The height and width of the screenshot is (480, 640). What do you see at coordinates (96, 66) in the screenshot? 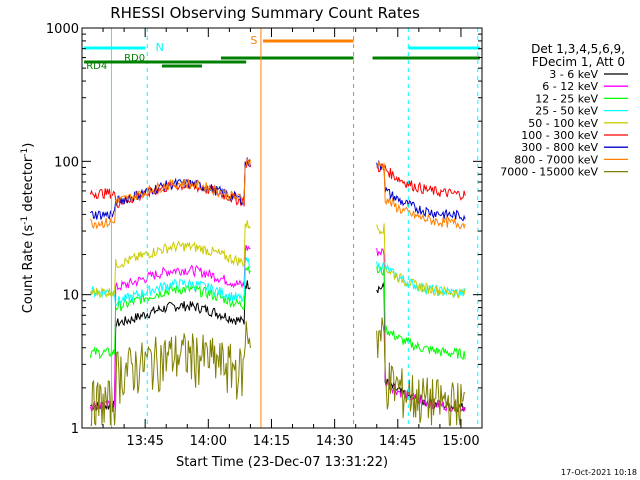
I see `rd4-flag-label: RD4` at bounding box center [96, 66].